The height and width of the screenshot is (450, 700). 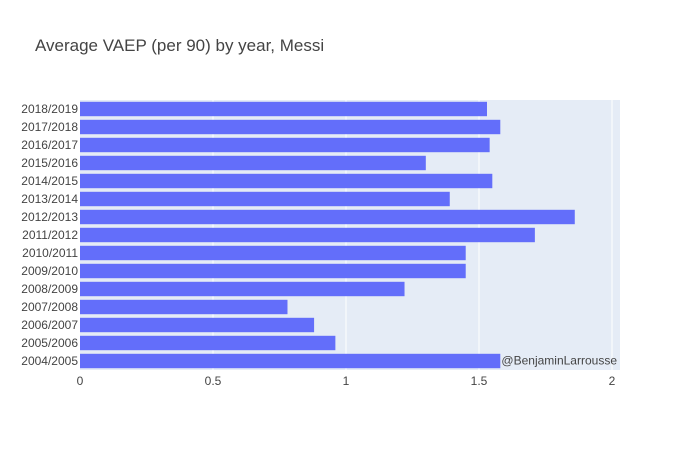 I want to click on y-tick-label: 2004/2005, so click(x=49, y=361).